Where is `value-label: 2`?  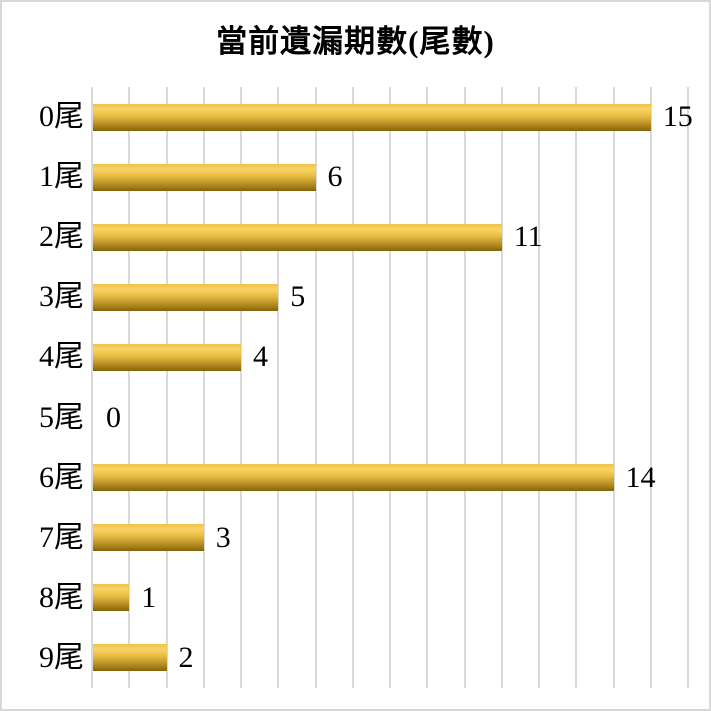
value-label: 2 is located at coordinates (186, 657).